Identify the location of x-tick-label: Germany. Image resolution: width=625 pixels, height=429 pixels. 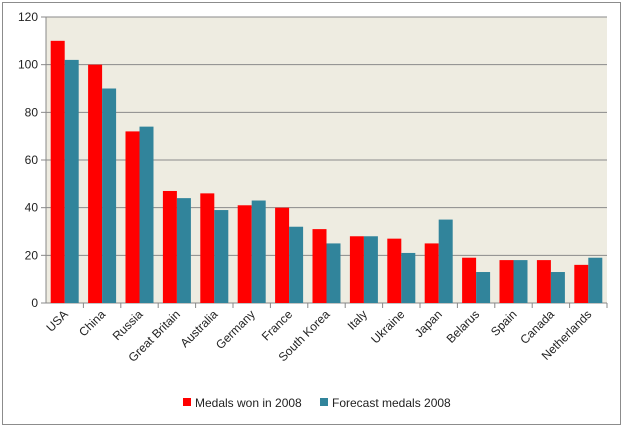
(235, 329).